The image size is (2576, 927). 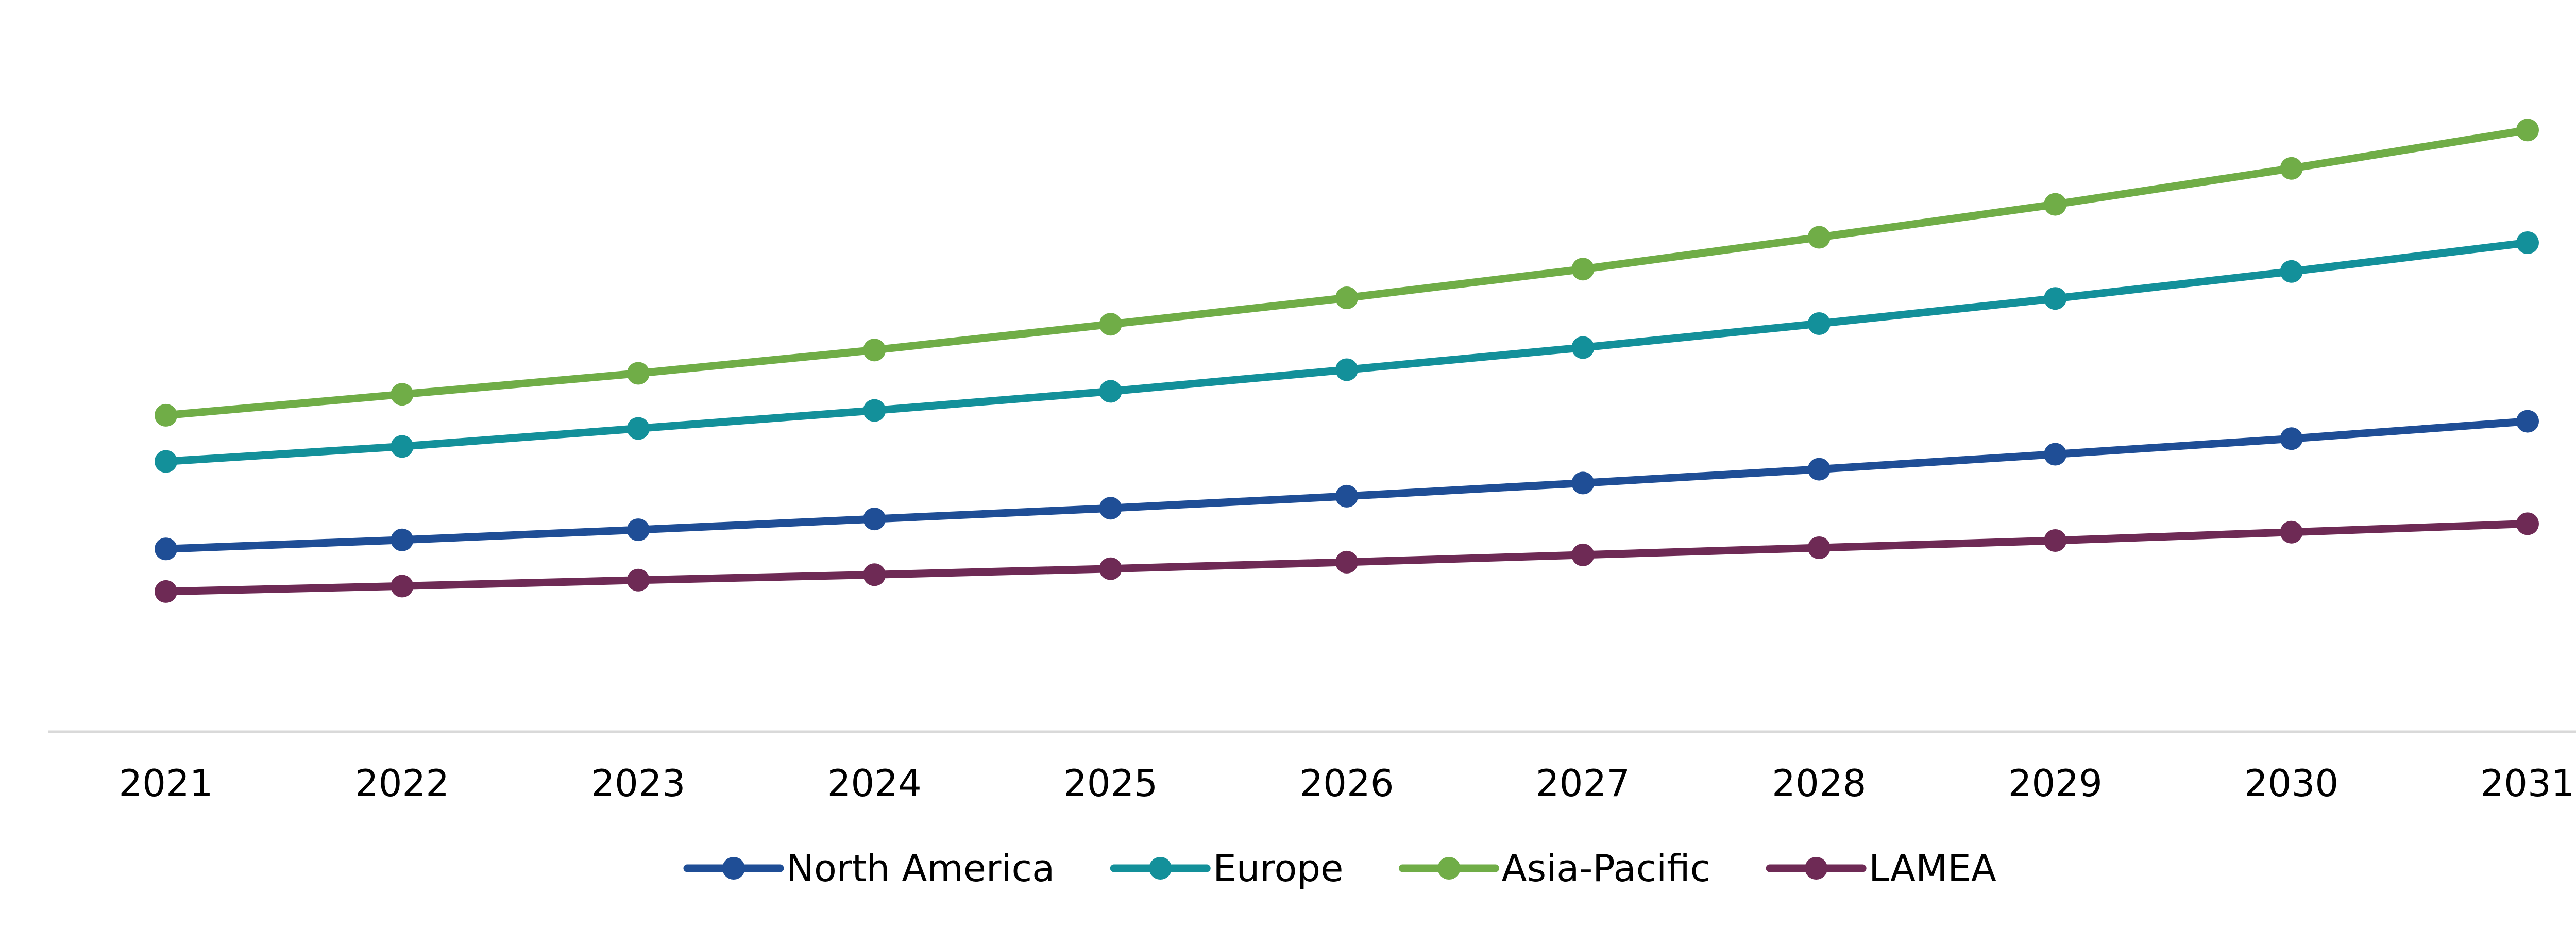 I want to click on legend-label: Europe, so click(x=1278, y=868).